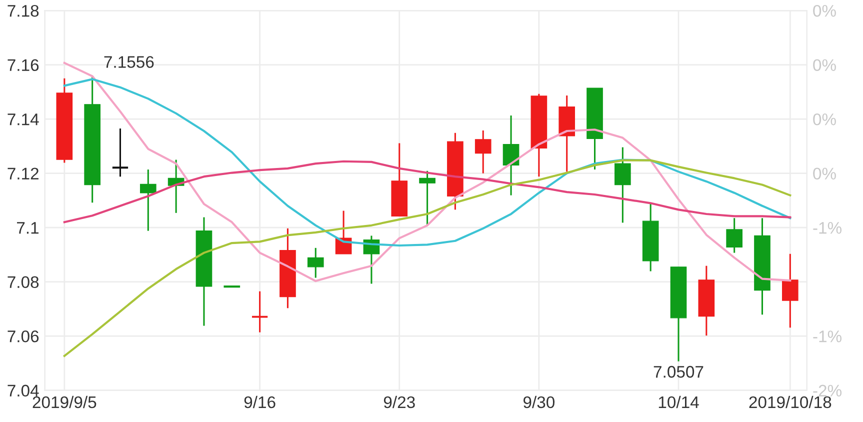 The height and width of the screenshot is (422, 863). I want to click on x-tick-label: 10/14, so click(678, 402).